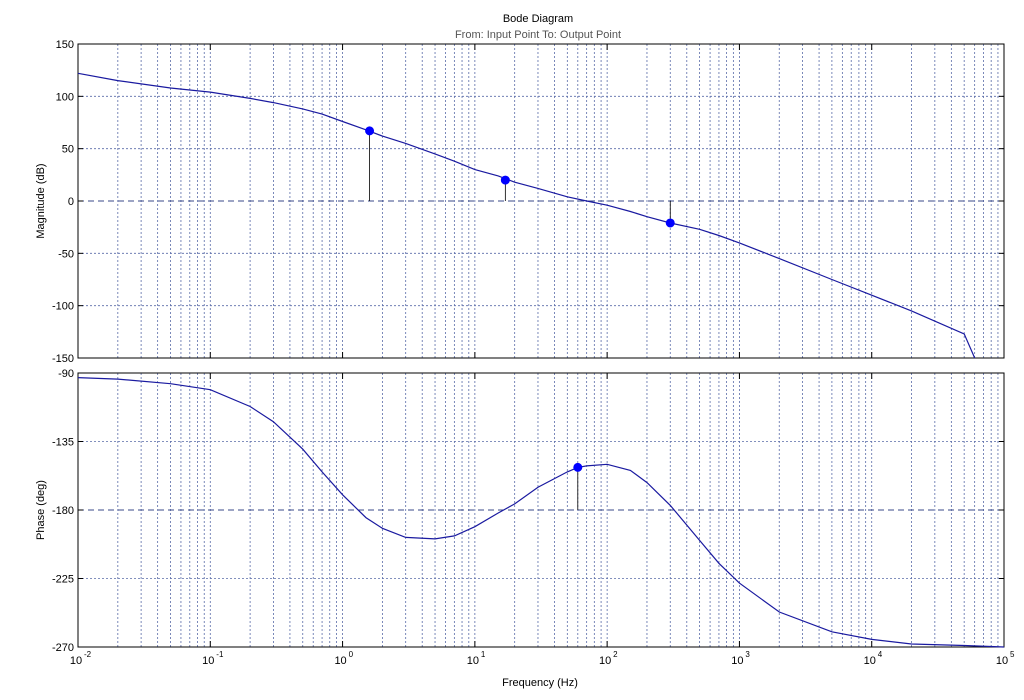 The height and width of the screenshot is (700, 1024). I want to click on chart-title: Bode Diagram, so click(538, 19).